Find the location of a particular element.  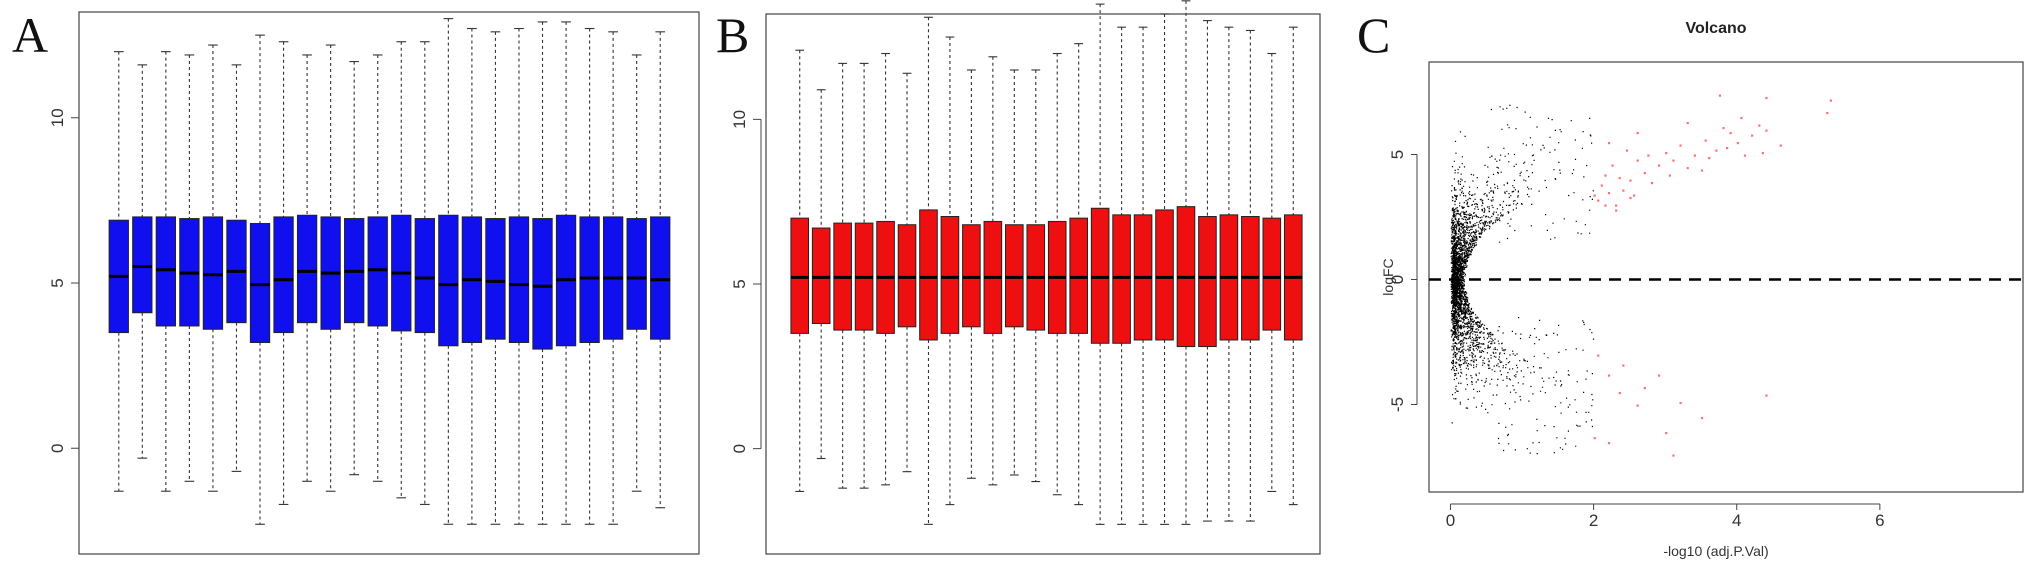

y-axis-b: 0 5 10 is located at coordinates (746, 281).